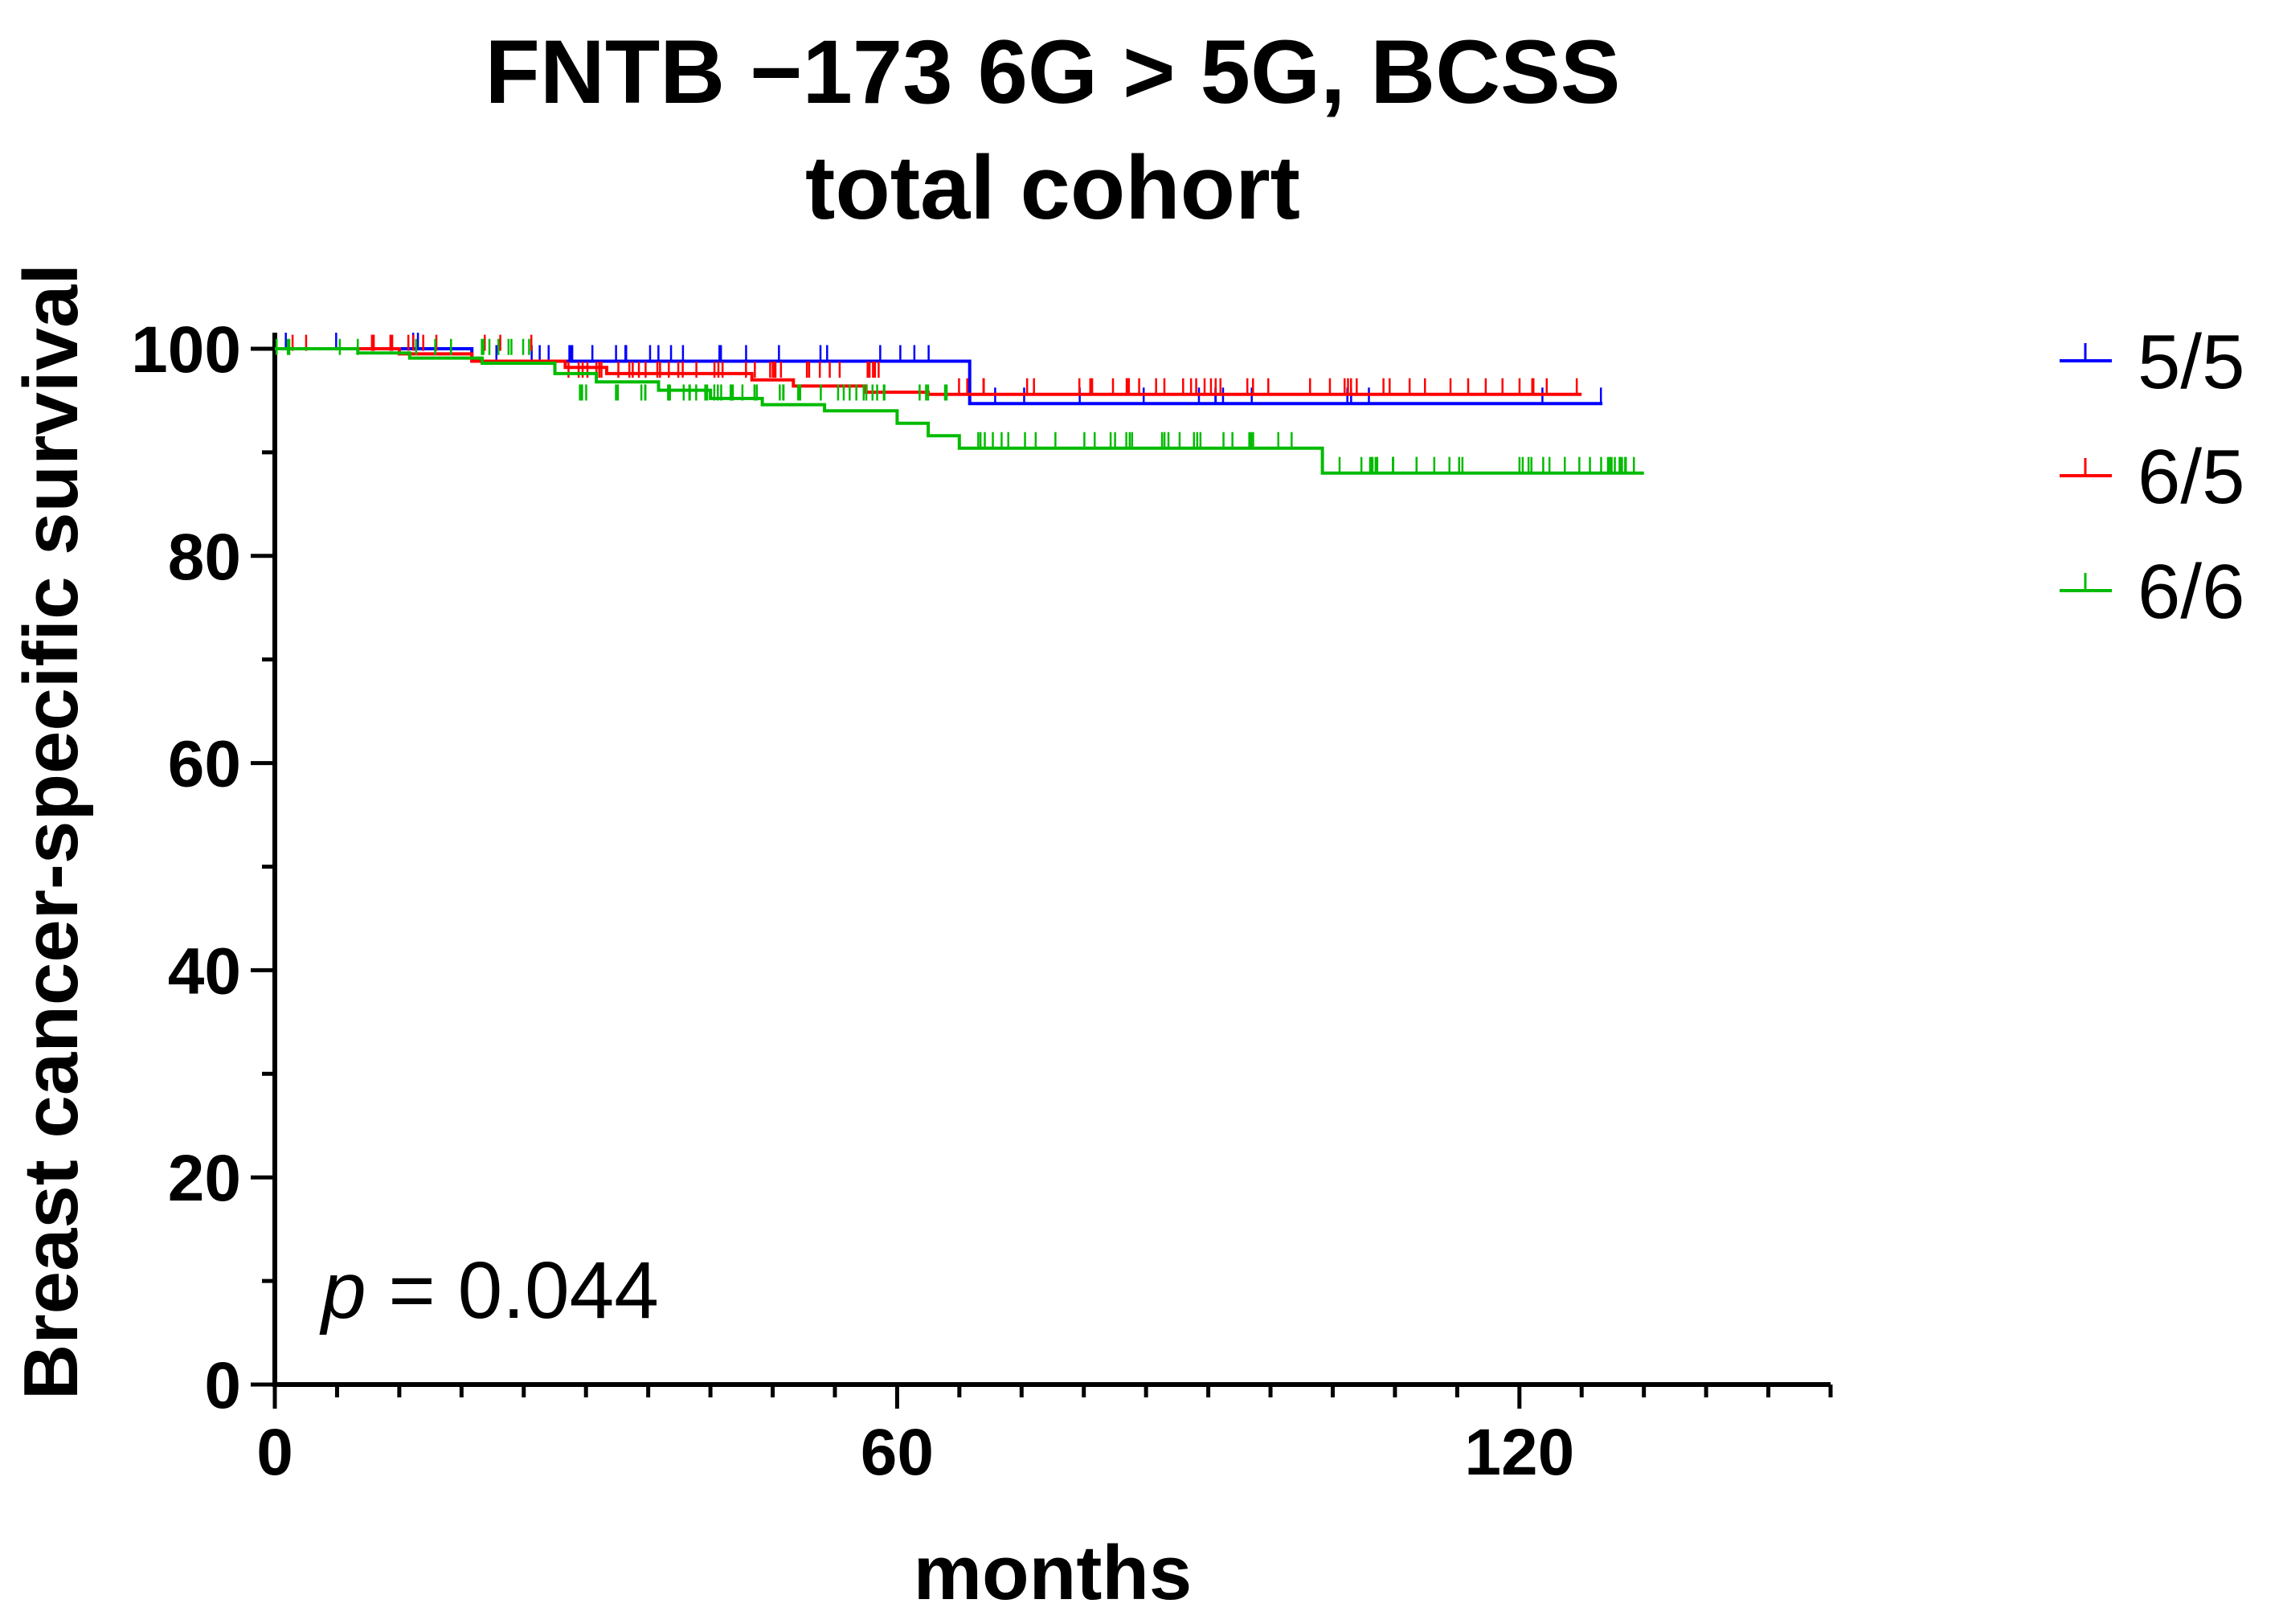 This screenshot has height=1624, width=2283. What do you see at coordinates (1053, 1573) in the screenshot?
I see `x-axis-title: months` at bounding box center [1053, 1573].